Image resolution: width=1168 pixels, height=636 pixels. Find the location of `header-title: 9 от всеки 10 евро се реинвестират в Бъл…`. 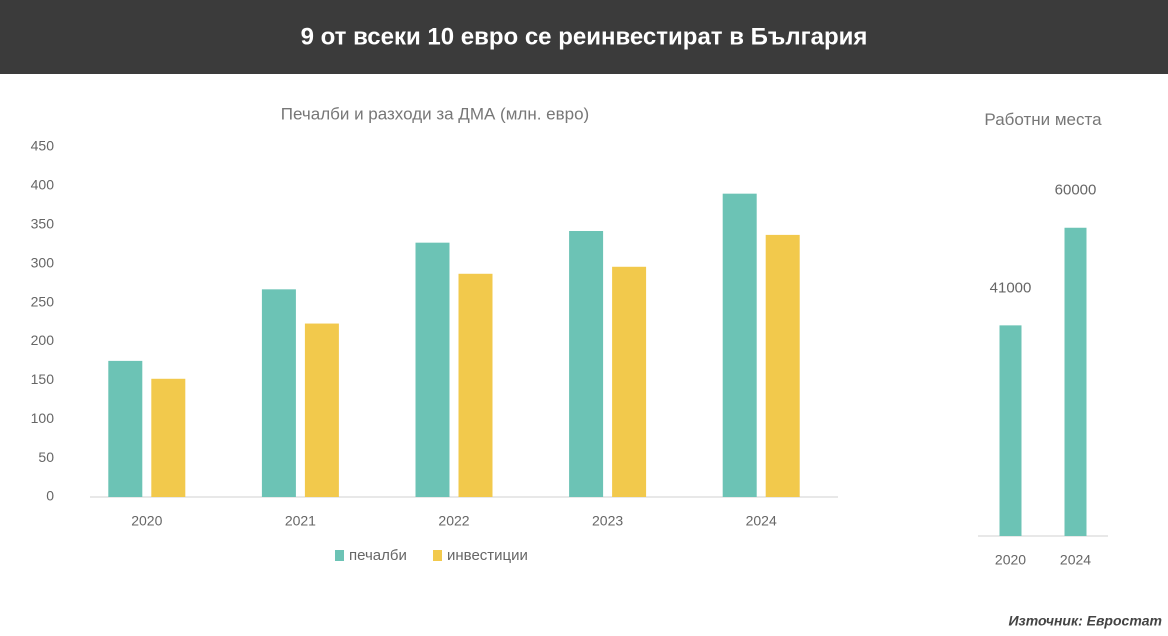

header-title: 9 от всеки 10 евро се реинвестират в Бъл… is located at coordinates (584, 36).